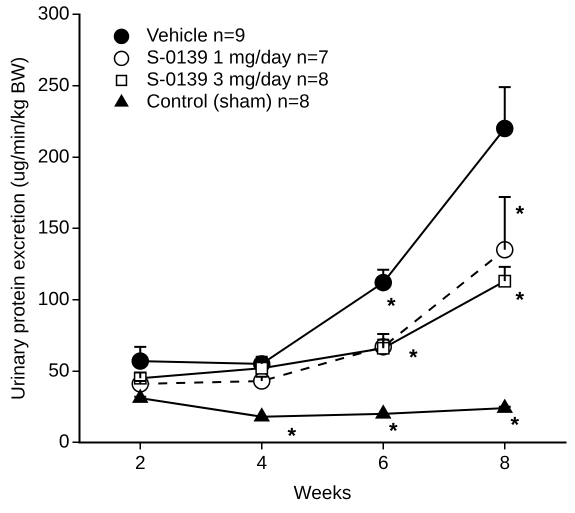 The width and height of the screenshot is (575, 513). What do you see at coordinates (54, 228) in the screenshot?
I see `y-tick-label: 150` at bounding box center [54, 228].